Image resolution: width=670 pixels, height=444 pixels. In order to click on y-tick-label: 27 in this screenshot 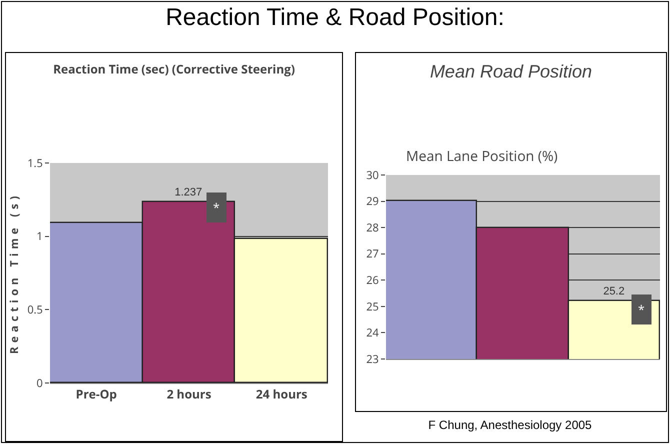, I will do `click(372, 254)`.